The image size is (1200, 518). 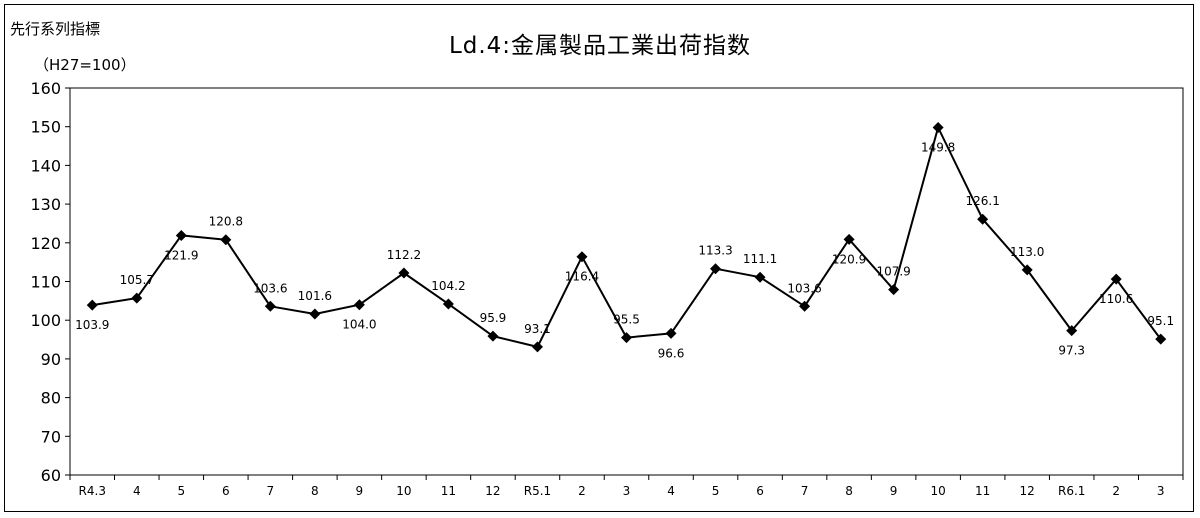 What do you see at coordinates (45, 165) in the screenshot?
I see `y-tick-label: 140` at bounding box center [45, 165].